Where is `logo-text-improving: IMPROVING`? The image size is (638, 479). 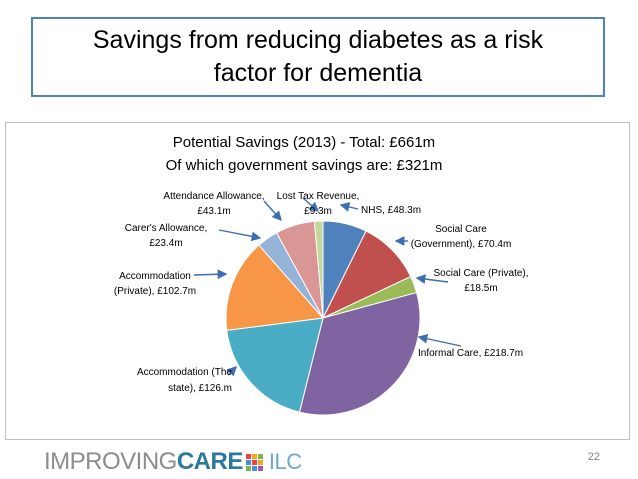 logo-text-improving: IMPROVING is located at coordinates (110, 461).